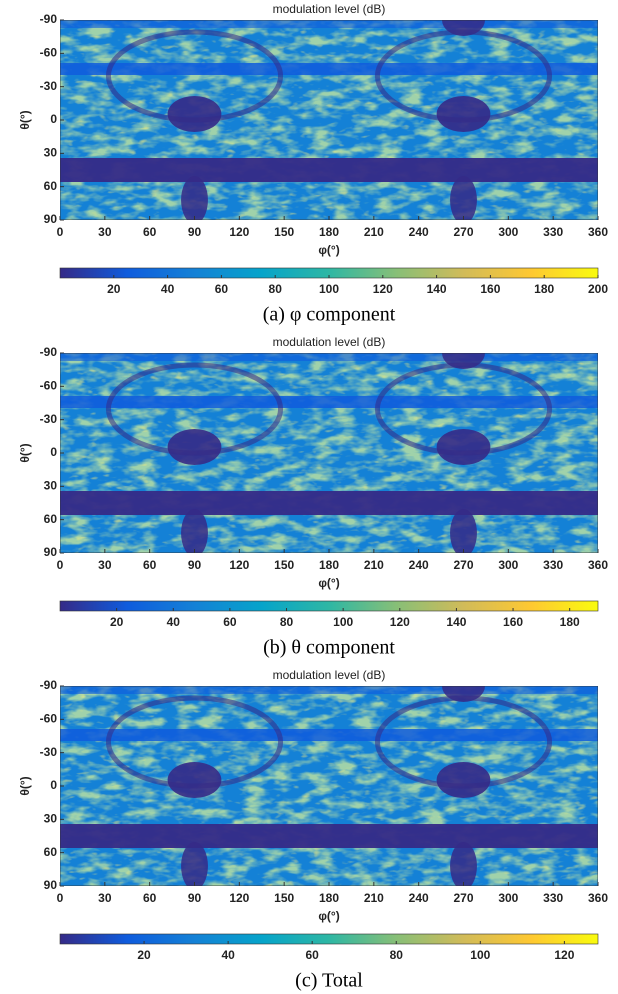 The image size is (618, 994). I want to click on chart-title: modulation level (dB), so click(329, 342).